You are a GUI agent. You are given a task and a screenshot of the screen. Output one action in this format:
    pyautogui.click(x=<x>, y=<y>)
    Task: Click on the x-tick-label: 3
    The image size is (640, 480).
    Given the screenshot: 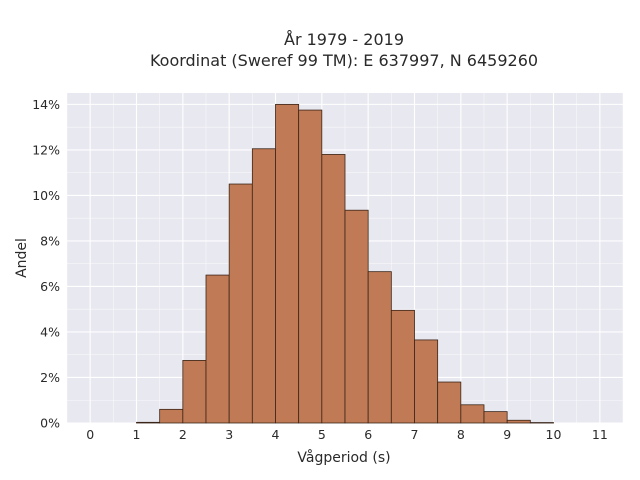 What is the action you would take?
    pyautogui.click(x=229, y=434)
    